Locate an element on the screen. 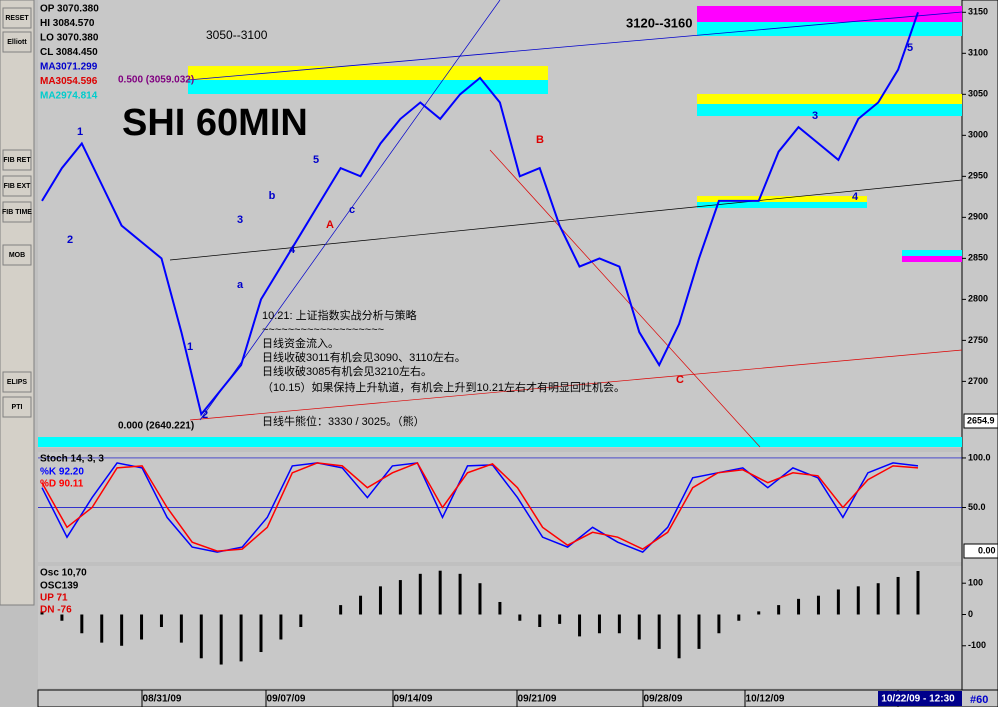 The width and height of the screenshot is (998, 707). date-label: 09/28/09 is located at coordinates (663, 699).